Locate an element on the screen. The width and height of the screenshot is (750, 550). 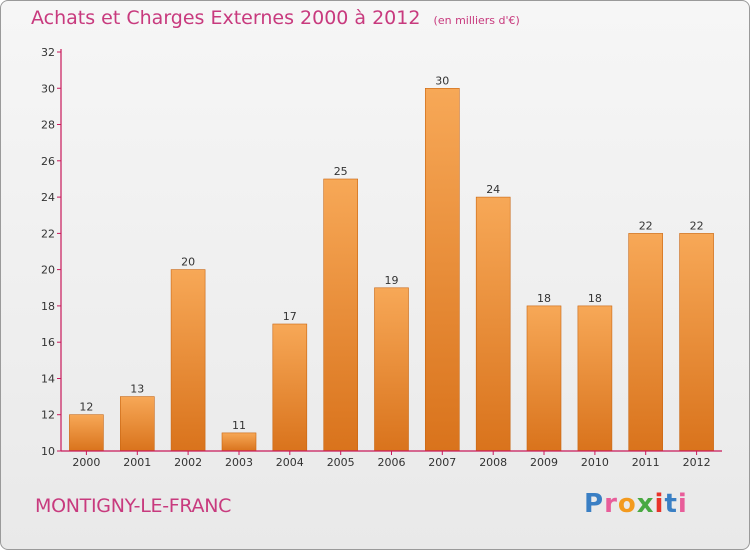
x-tick-label-2004: 2004 is located at coordinates (290, 462).